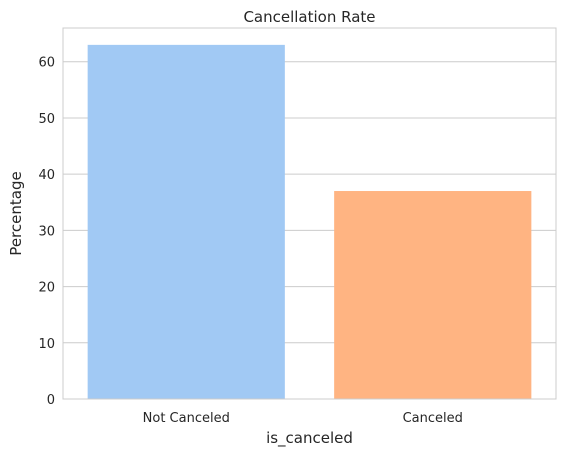 The image size is (566, 457). I want to click on x-tick-label: Not Canceled, so click(186, 418).